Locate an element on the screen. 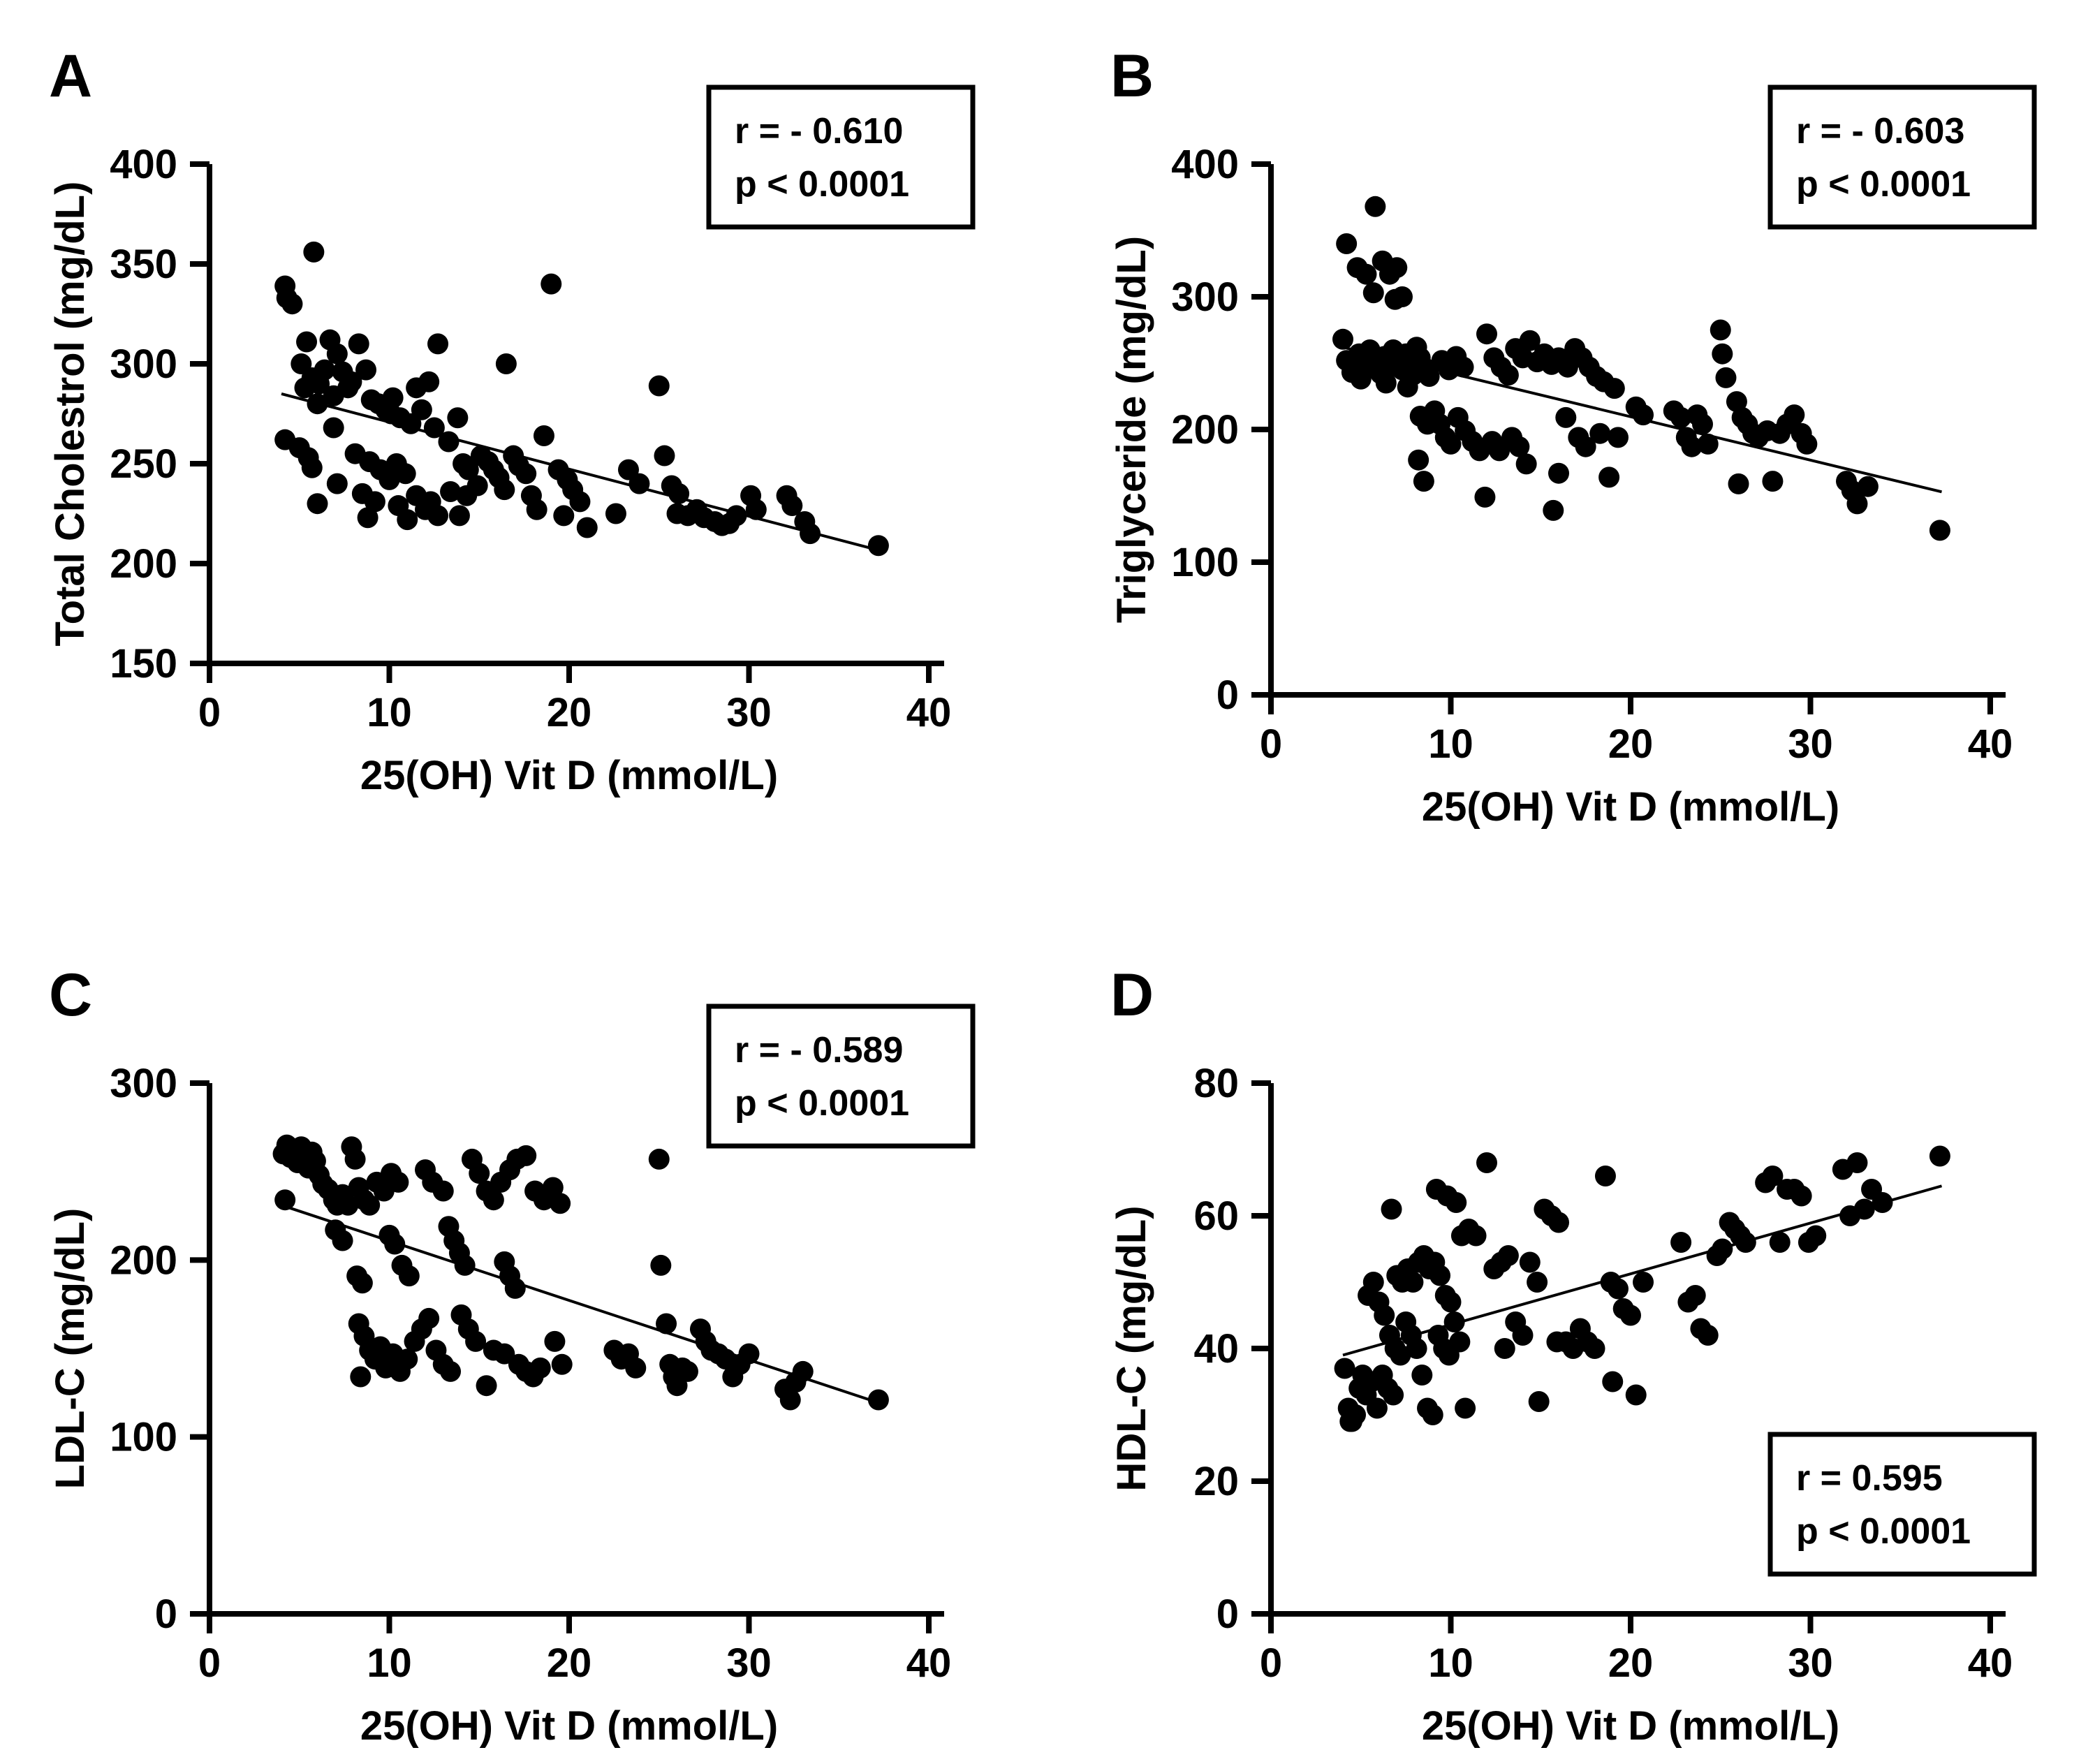 The height and width of the screenshot is (1764, 2095). panel-letter: A is located at coordinates (70, 76).